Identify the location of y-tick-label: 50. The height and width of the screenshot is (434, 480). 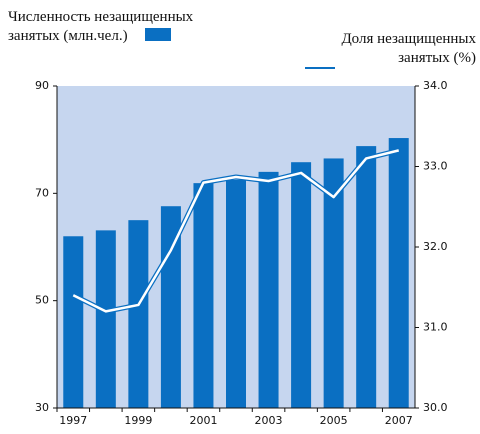
(42, 300).